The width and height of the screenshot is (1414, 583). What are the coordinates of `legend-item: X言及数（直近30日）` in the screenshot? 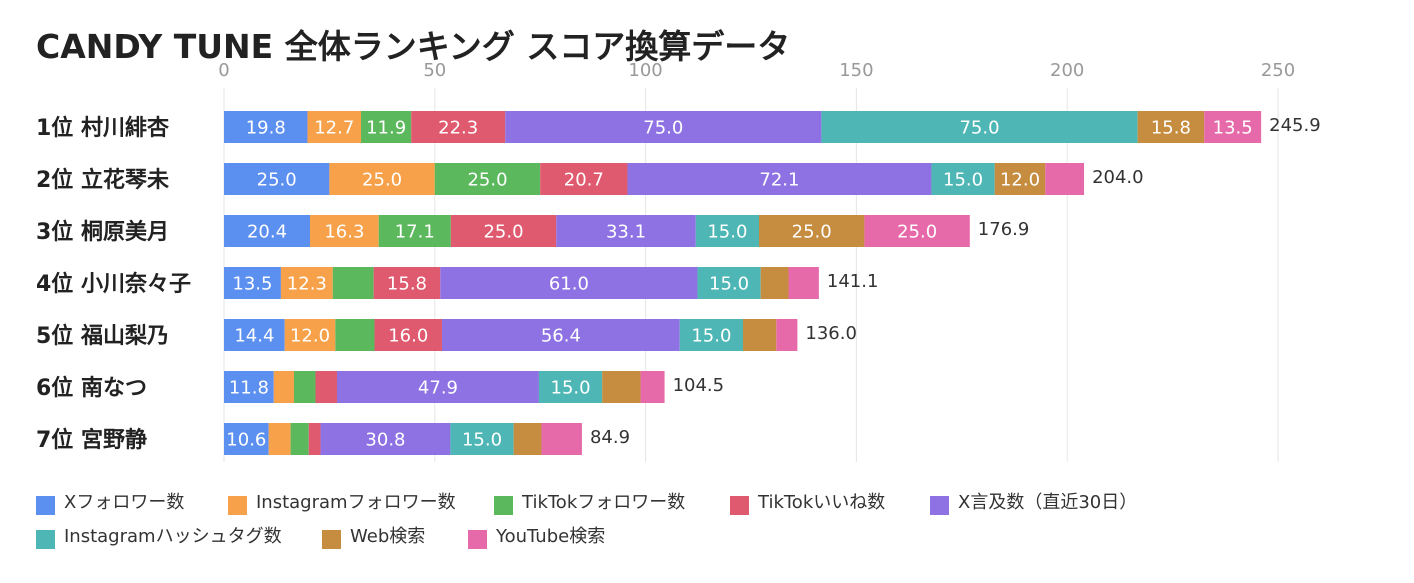 It's located at (1033, 503).